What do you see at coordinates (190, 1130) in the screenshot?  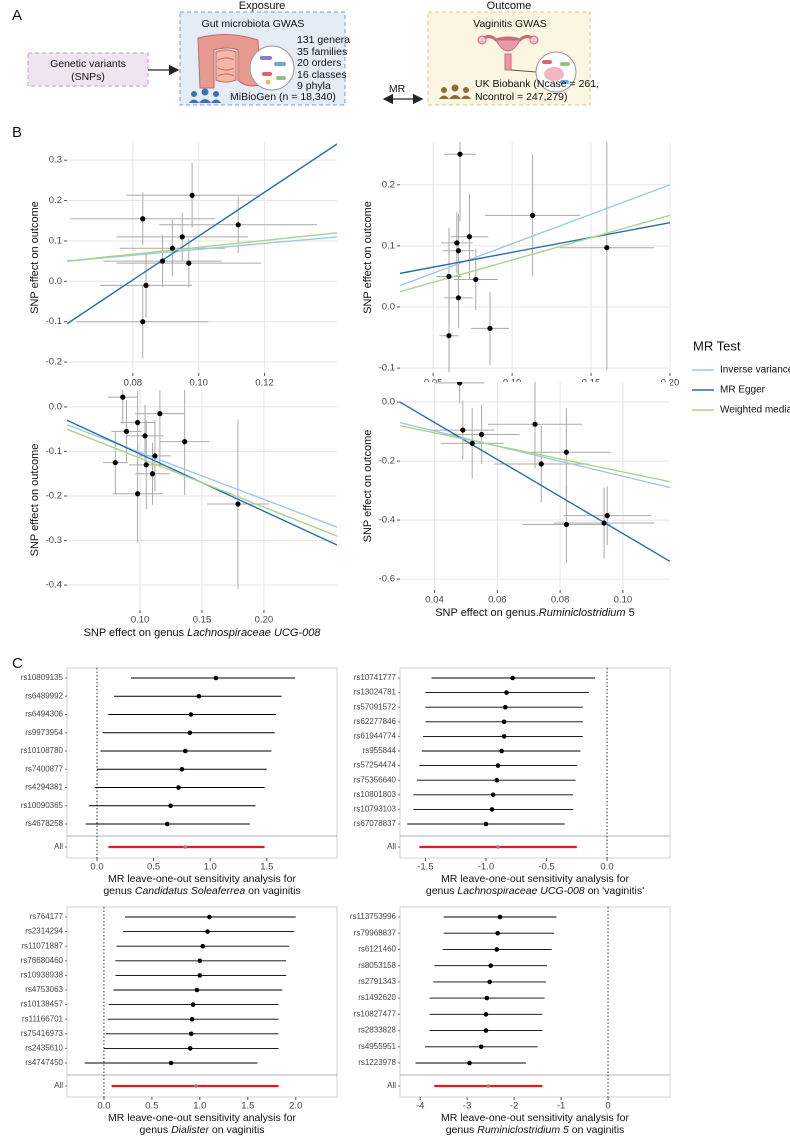 I see `label-part: Dialister` at bounding box center [190, 1130].